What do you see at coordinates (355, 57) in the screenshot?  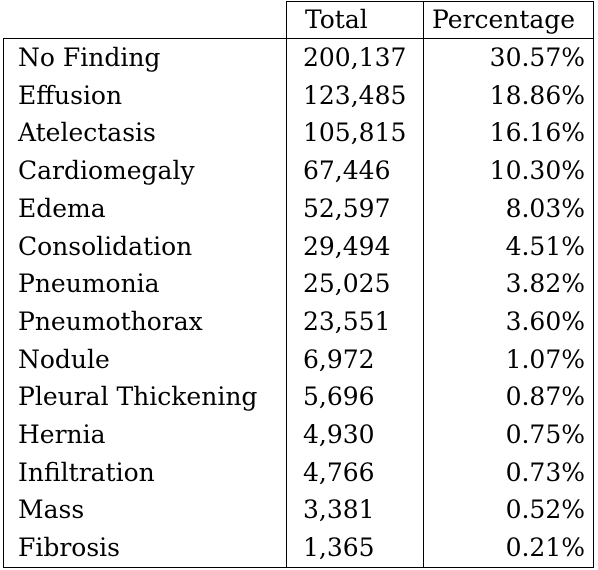 I see `finding-total: 200,137` at bounding box center [355, 57].